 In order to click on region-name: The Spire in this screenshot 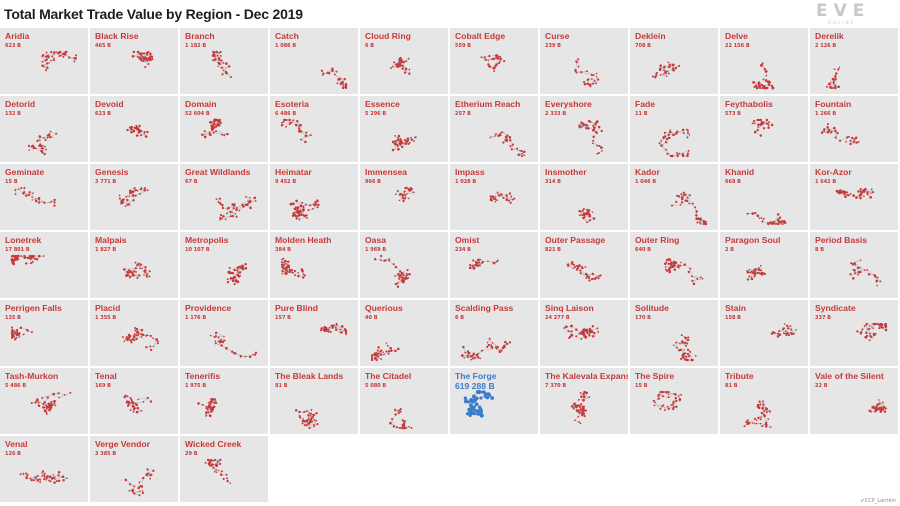, I will do `click(655, 376)`.